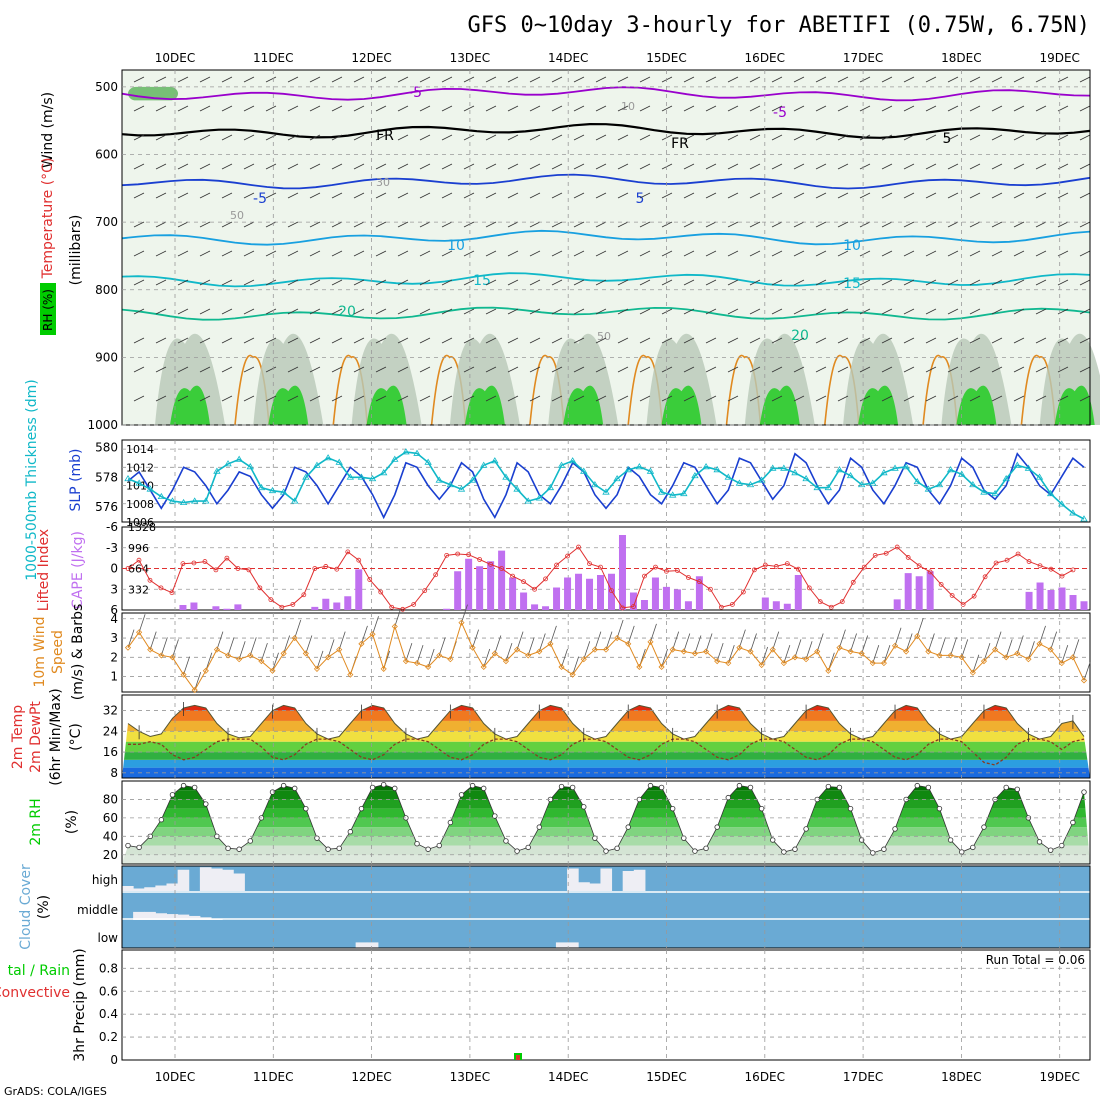 The width and height of the screenshot is (1100, 1100). Describe the element at coordinates (606, 486) in the screenshot. I see `slp-line` at that location.